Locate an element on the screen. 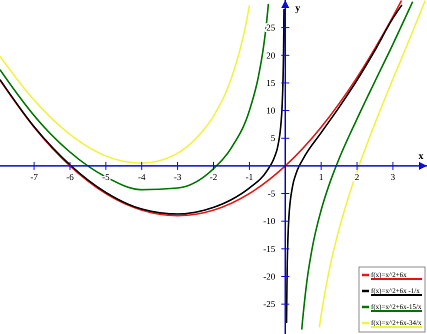 This screenshot has height=334, width=427. x-tick-label: -2 is located at coordinates (214, 177).